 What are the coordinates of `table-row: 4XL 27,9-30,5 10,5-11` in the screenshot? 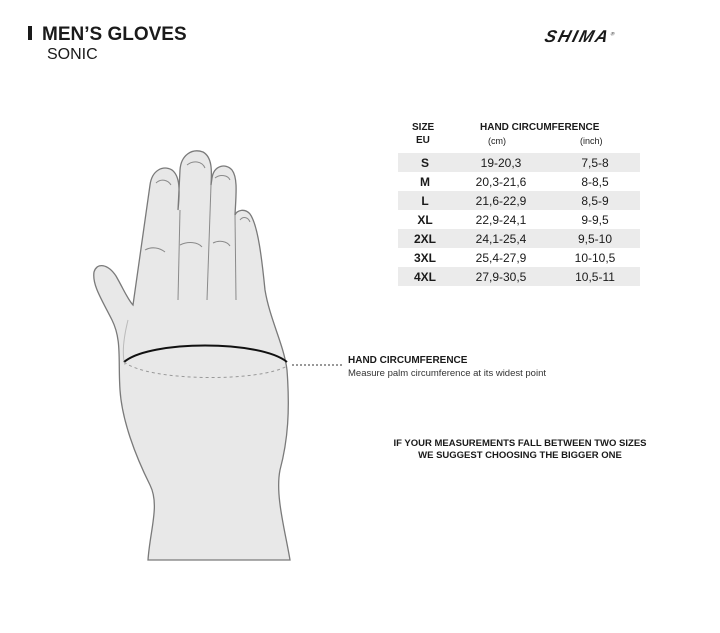 It's located at (519, 276).